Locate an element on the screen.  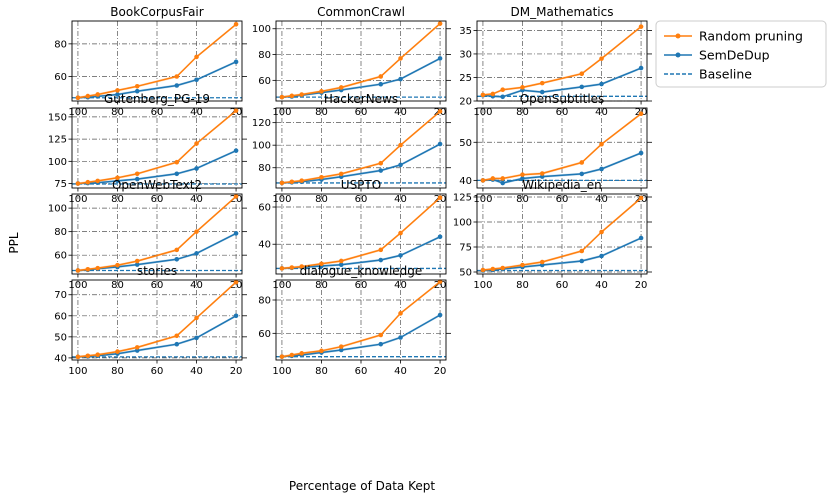
y-tick-label: 125 is located at coordinates (57, 140).